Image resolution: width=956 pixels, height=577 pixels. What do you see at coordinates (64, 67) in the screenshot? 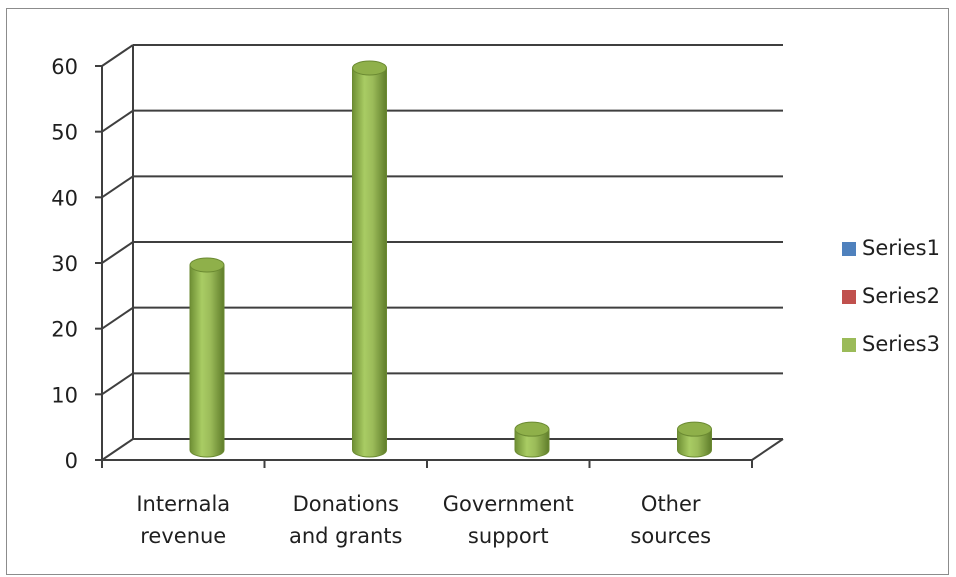
I see `y-tick-label: 60` at bounding box center [64, 67].